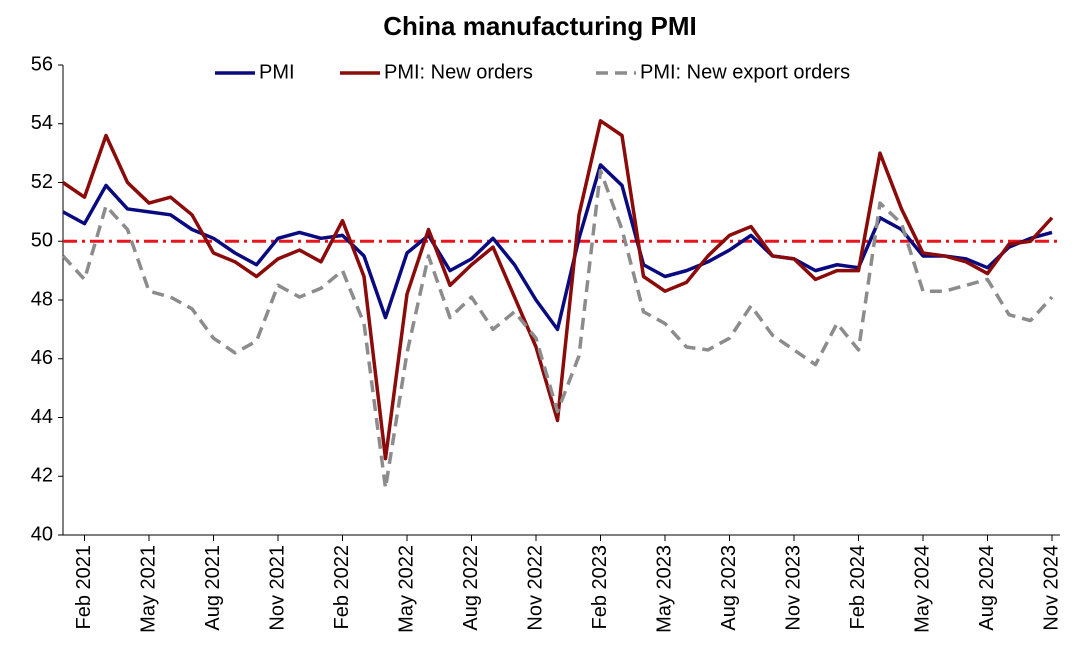 This screenshot has width=1080, height=664. What do you see at coordinates (42, 358) in the screenshot?
I see `y-tick-label: 46` at bounding box center [42, 358].